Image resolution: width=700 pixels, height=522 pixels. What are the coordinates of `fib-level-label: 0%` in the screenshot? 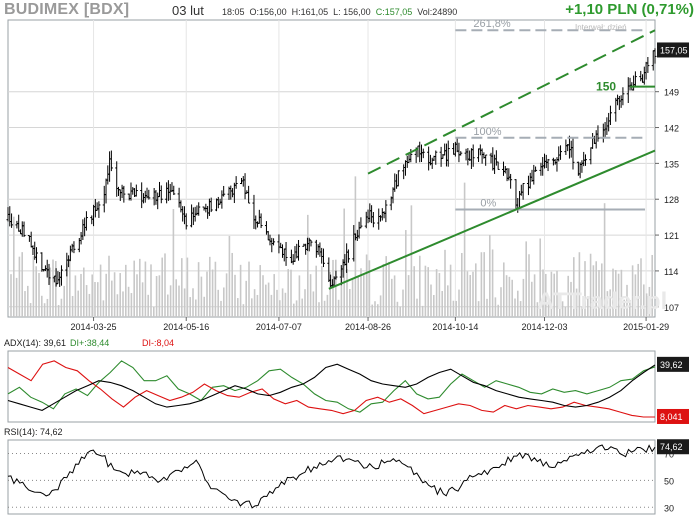 It's located at (488, 203).